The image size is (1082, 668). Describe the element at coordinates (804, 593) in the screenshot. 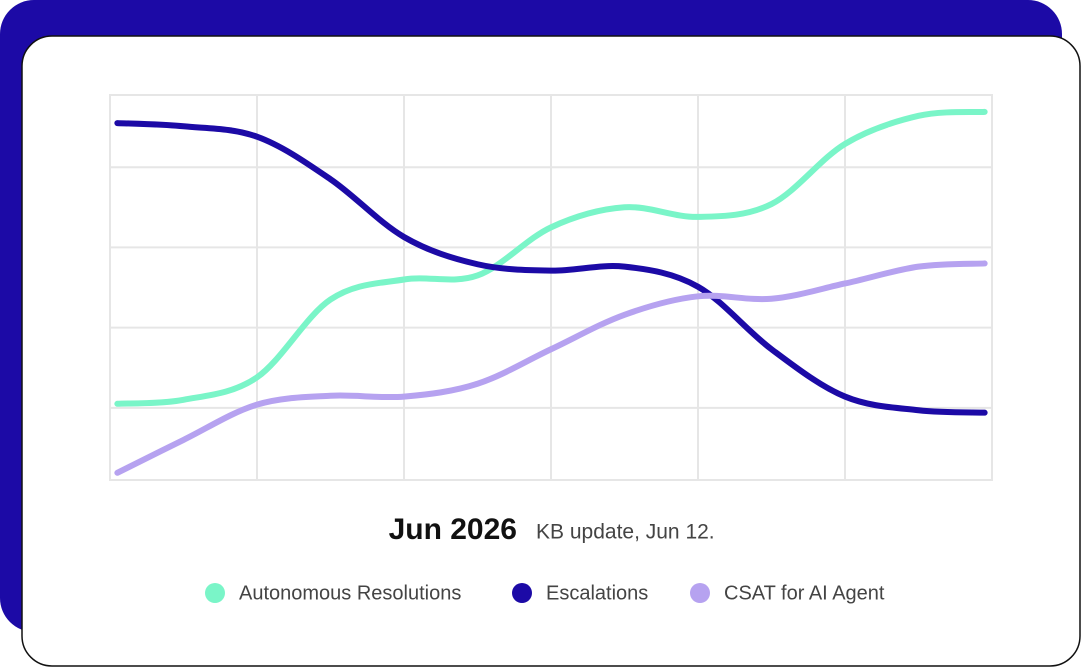

I see `legend-label: CSAT for AI Agent` at that location.